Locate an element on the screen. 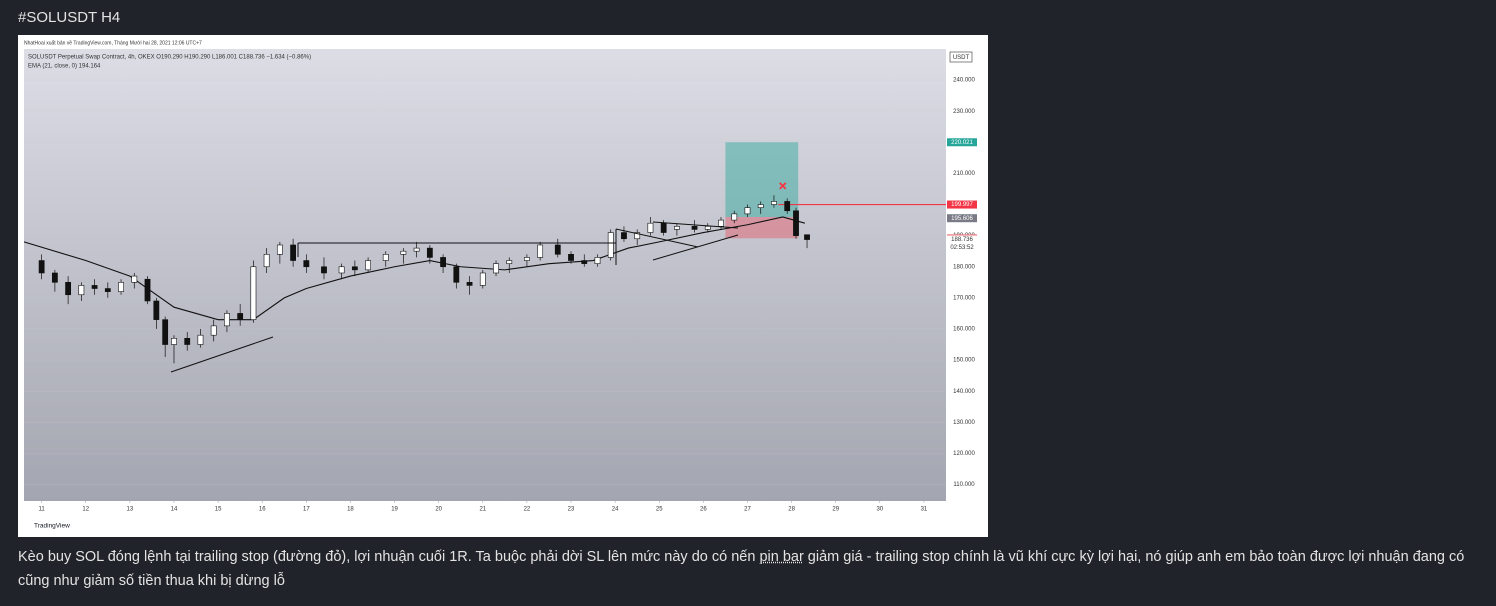 The image size is (1496, 606). link: pin bar is located at coordinates (781, 557).